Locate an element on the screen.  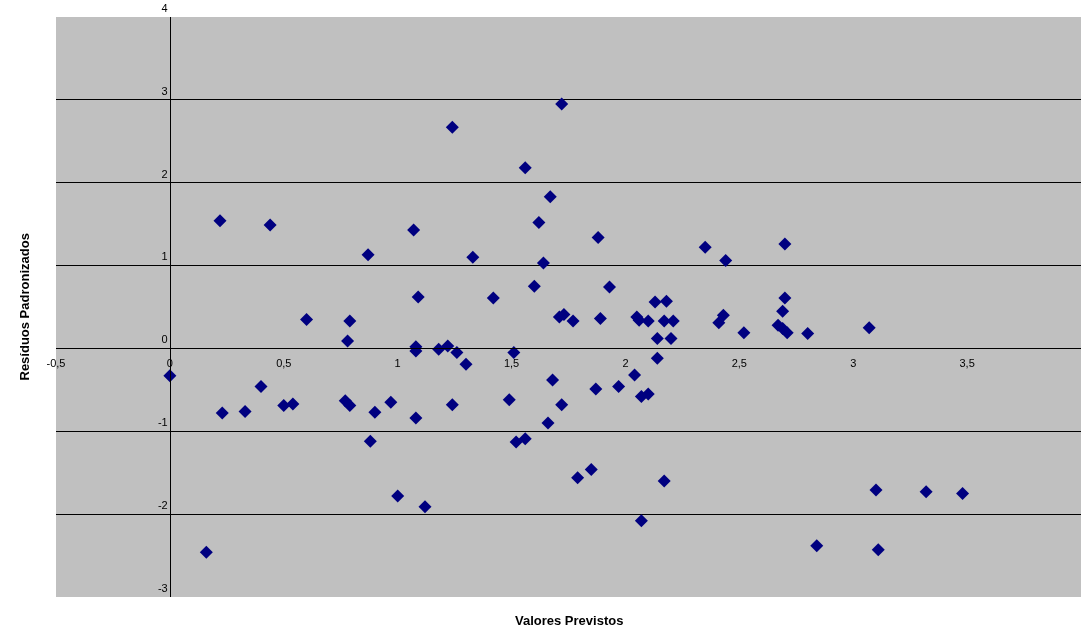
x-tick-label: 1 is located at coordinates (397, 362).